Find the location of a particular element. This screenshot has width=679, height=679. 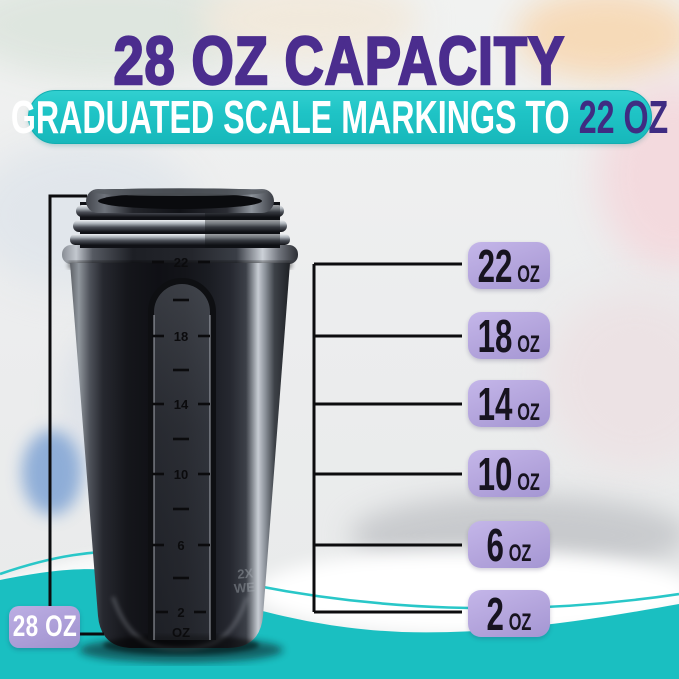

scale-mark: 22 is located at coordinates (181, 262).